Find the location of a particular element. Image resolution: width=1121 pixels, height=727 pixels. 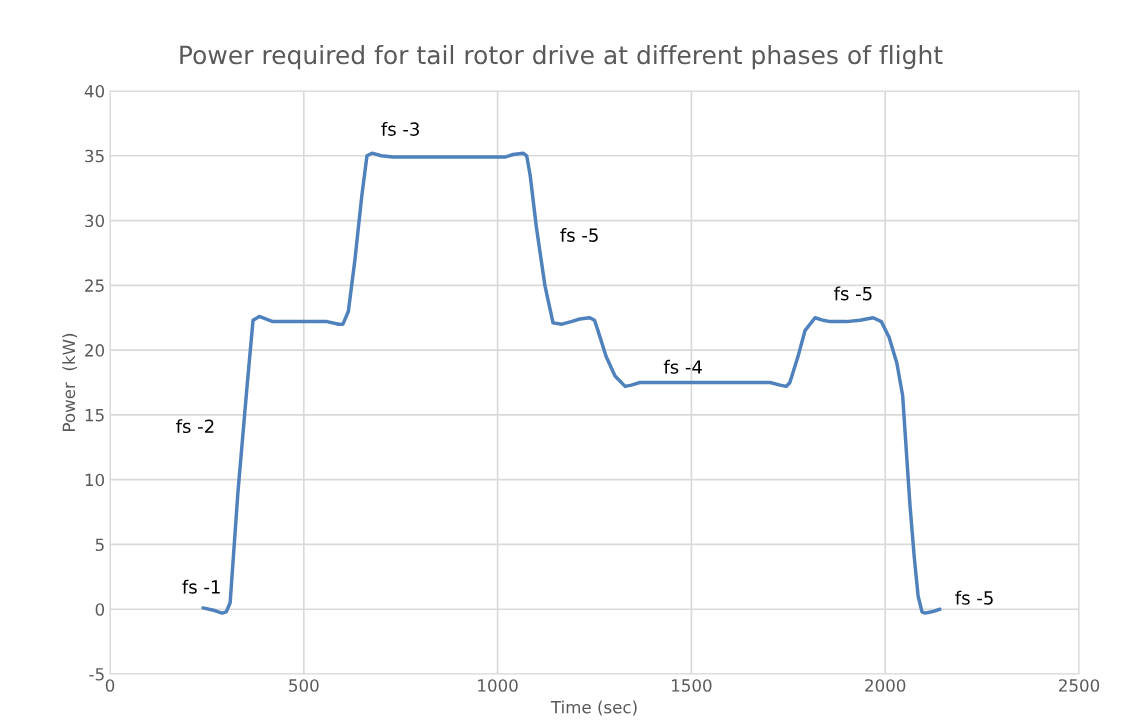

x-tick-label: 1500 is located at coordinates (692, 685).